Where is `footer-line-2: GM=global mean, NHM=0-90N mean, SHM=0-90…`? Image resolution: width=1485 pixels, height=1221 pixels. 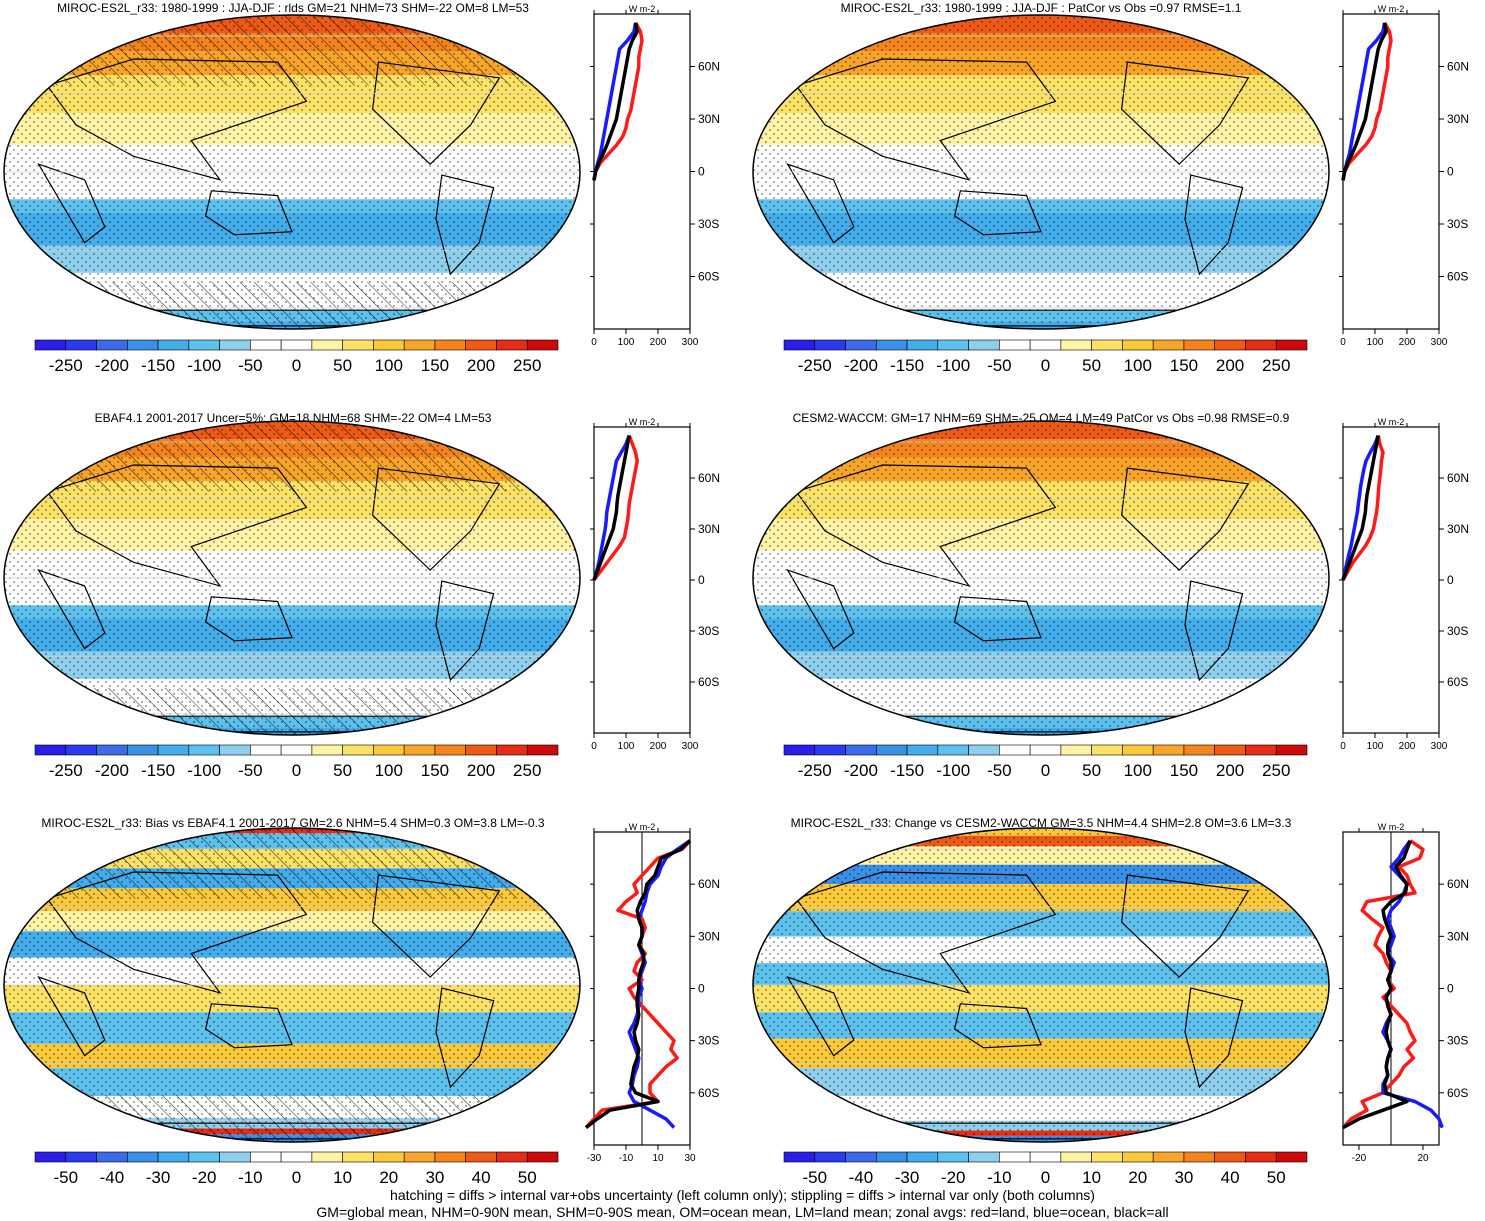
footer-line-2: GM=global mean, NHM=0-90N mean, SHM=0-90… is located at coordinates (742, 1212).